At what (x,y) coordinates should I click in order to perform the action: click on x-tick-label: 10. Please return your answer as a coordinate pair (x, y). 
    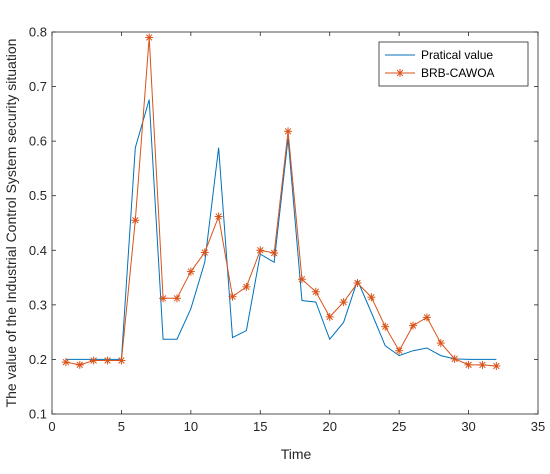
    Looking at the image, I should click on (191, 426).